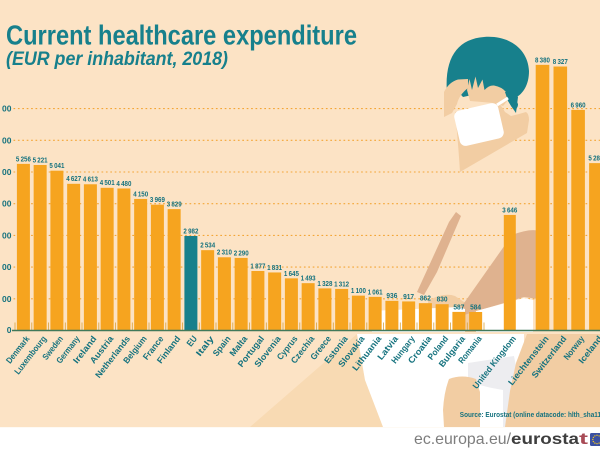  What do you see at coordinates (509, 210) in the screenshot?
I see `svg-text: 3 646` at bounding box center [509, 210].